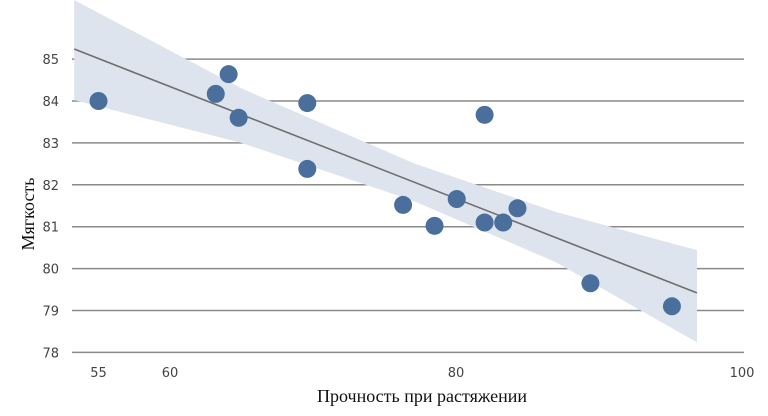 Image resolution: width=768 pixels, height=416 pixels. What do you see at coordinates (50, 228) in the screenshot?
I see `y-tick-label: 81` at bounding box center [50, 228].